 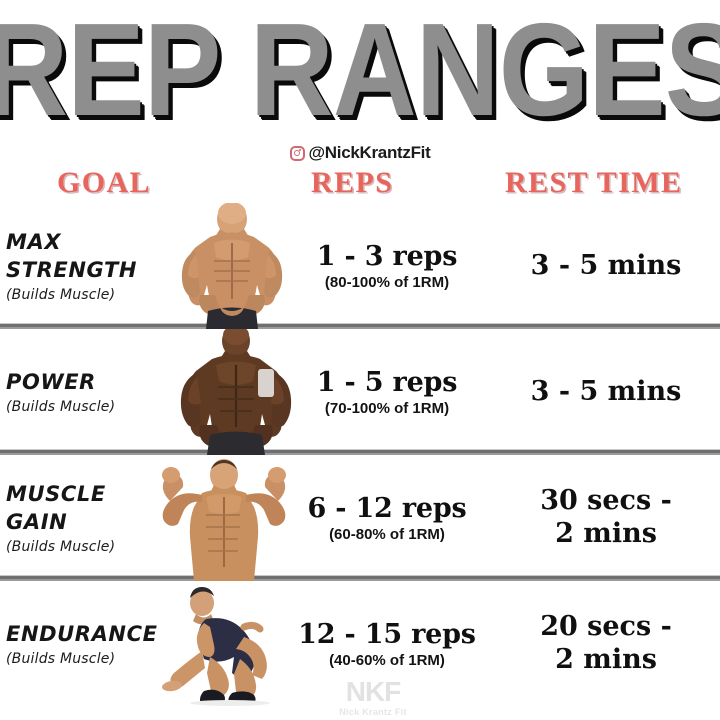 What do you see at coordinates (56, 493) in the screenshot?
I see `goal-title-line1: Muscle` at bounding box center [56, 493].